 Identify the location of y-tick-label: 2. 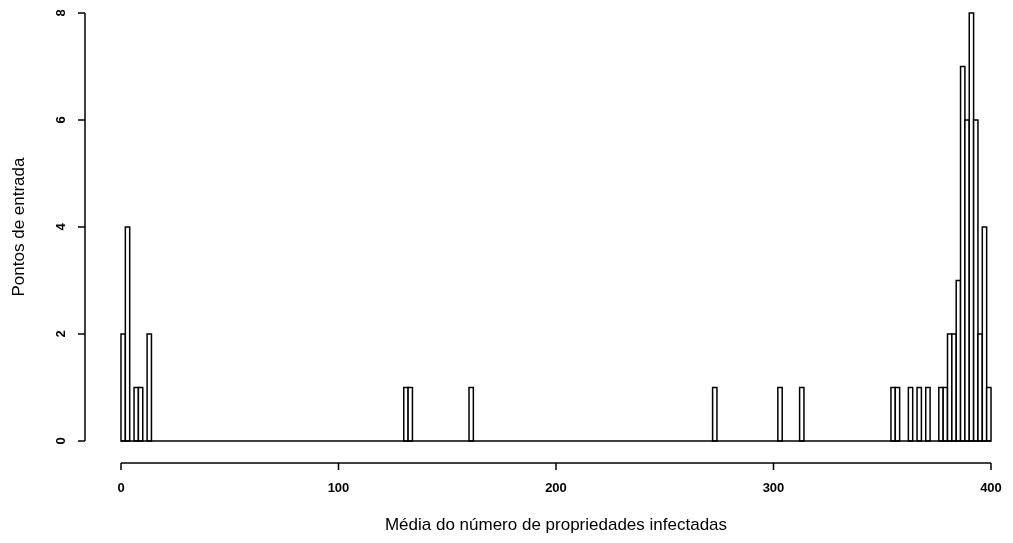
(60, 334).